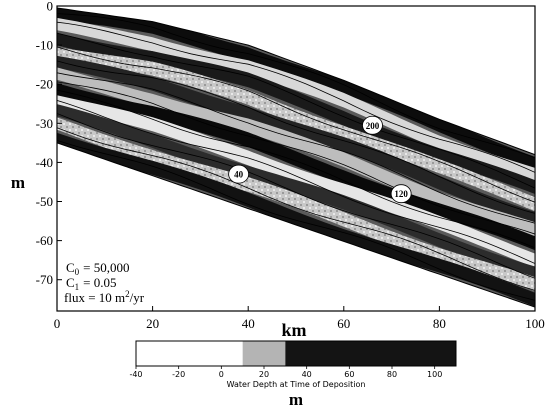  What do you see at coordinates (248, 323) in the screenshot?
I see `x-tick-label: 40` at bounding box center [248, 323].